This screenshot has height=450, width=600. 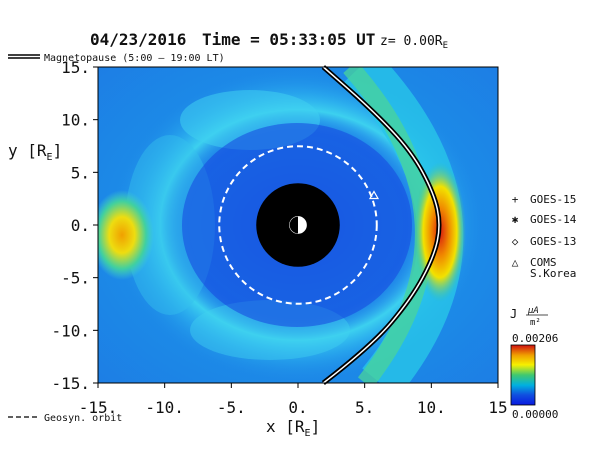 What do you see at coordinates (513, 314) in the screenshot?
I see `colorbar-j-label: J` at bounding box center [513, 314].